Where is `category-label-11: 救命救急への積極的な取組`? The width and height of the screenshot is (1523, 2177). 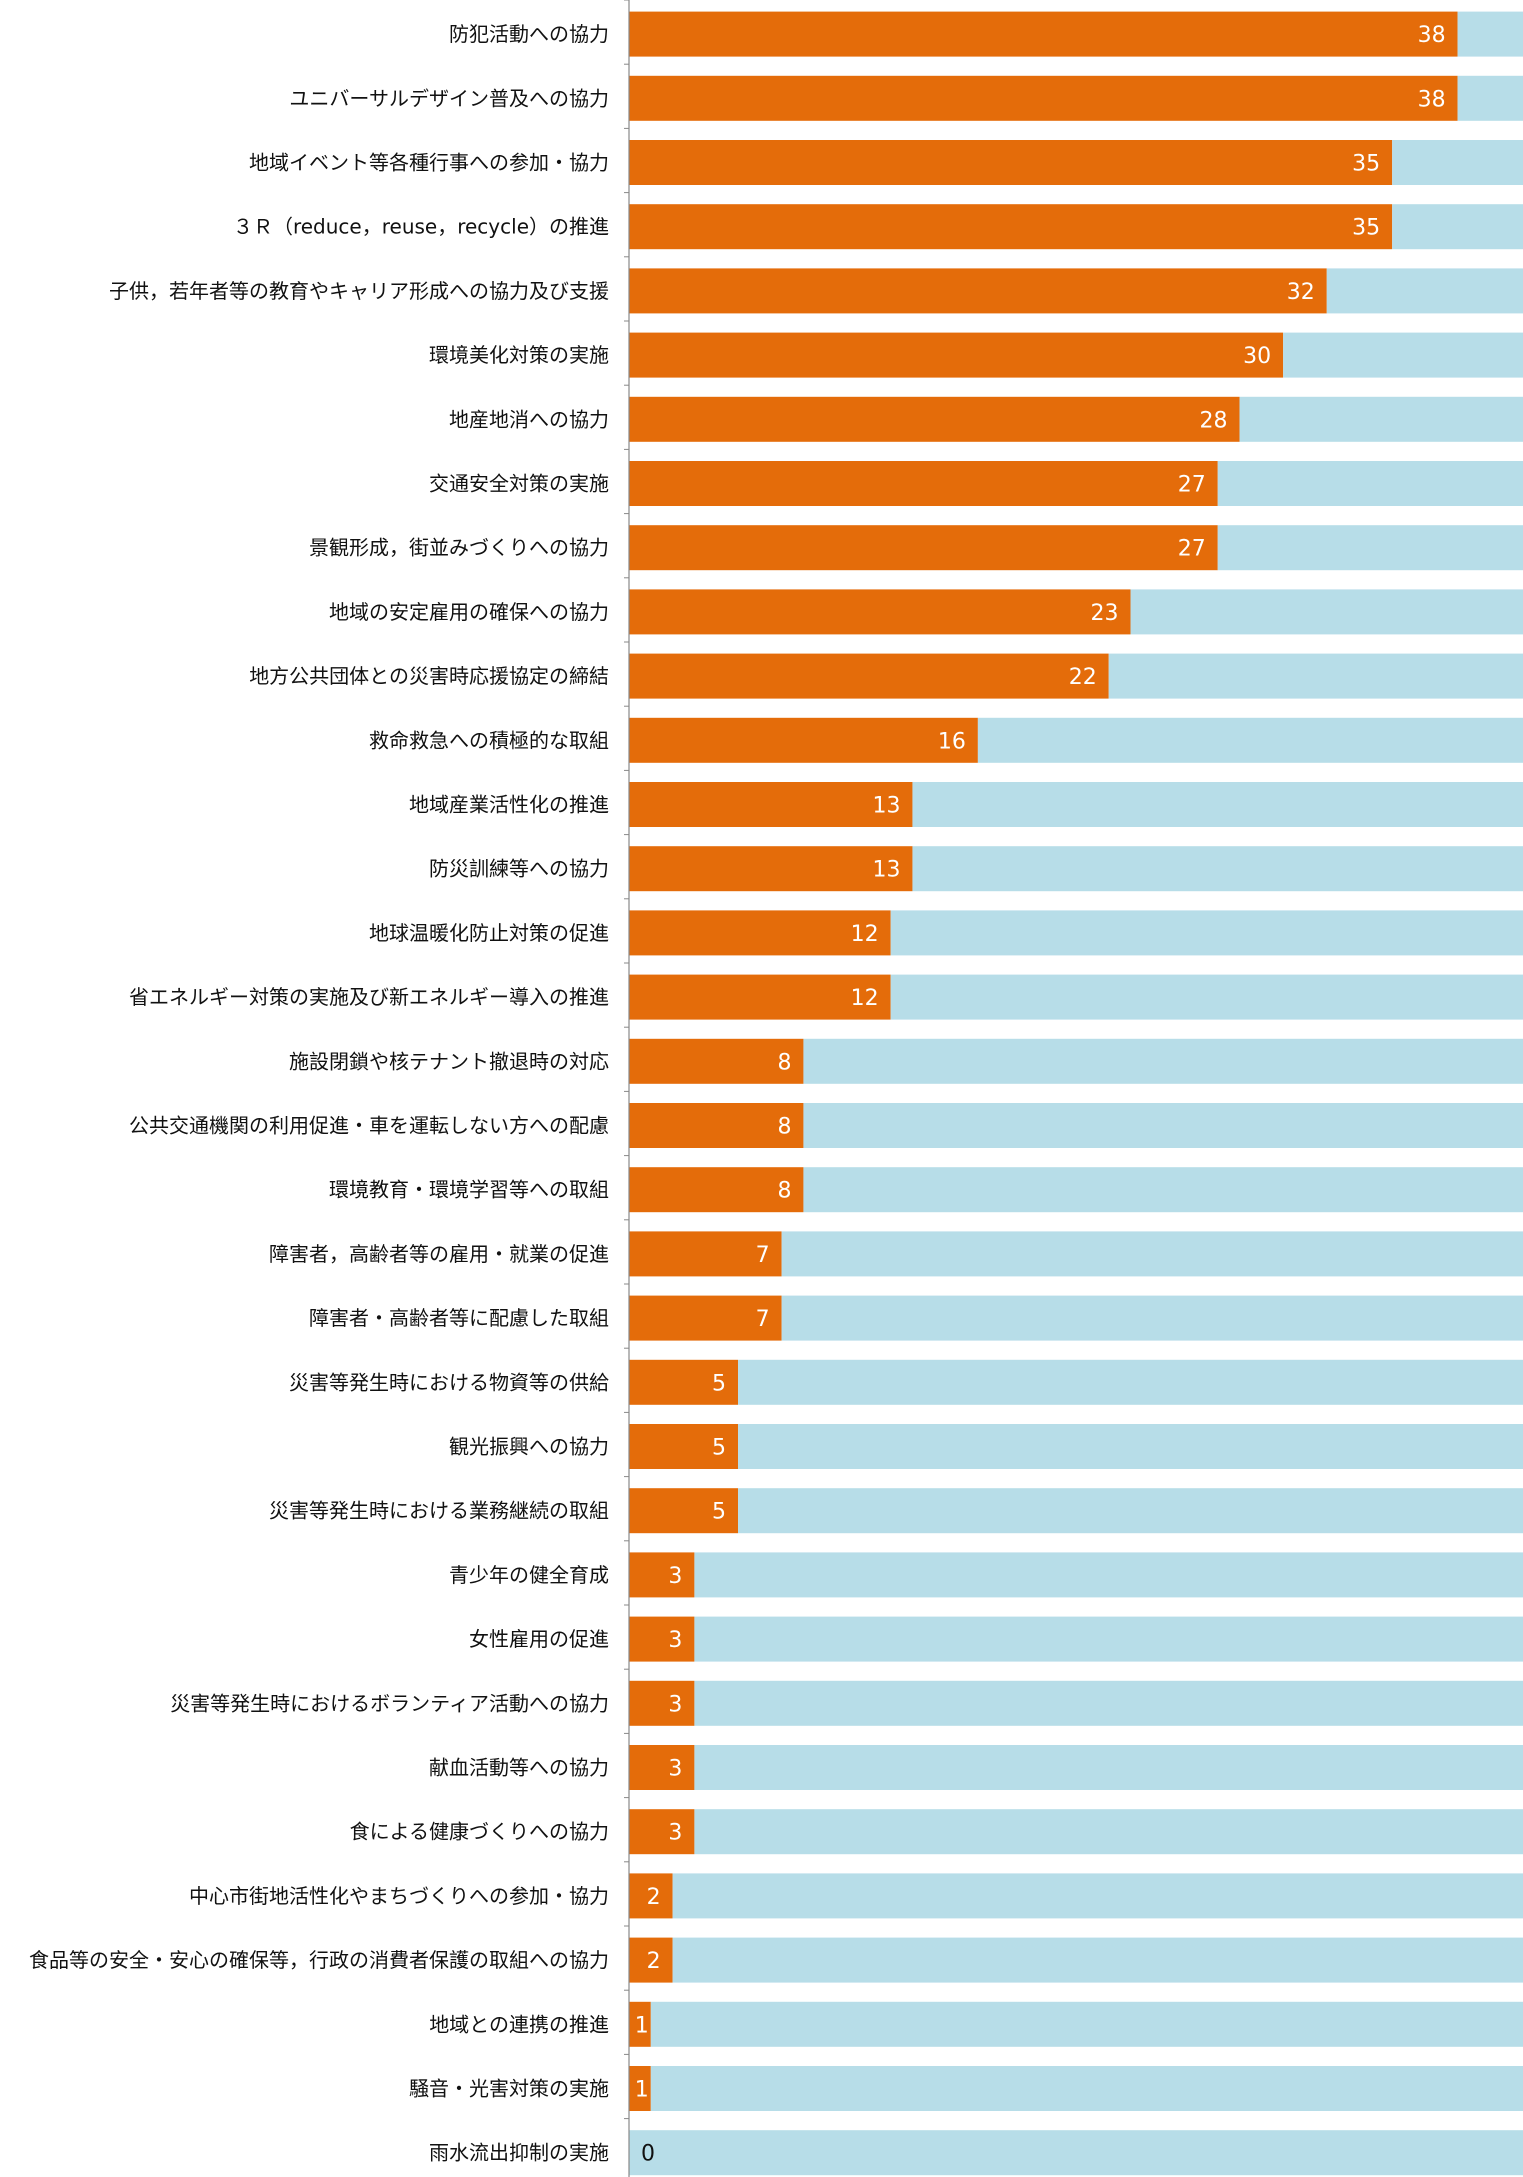
category-label-11: 救命救急への積極的な取組 is located at coordinates (489, 740).